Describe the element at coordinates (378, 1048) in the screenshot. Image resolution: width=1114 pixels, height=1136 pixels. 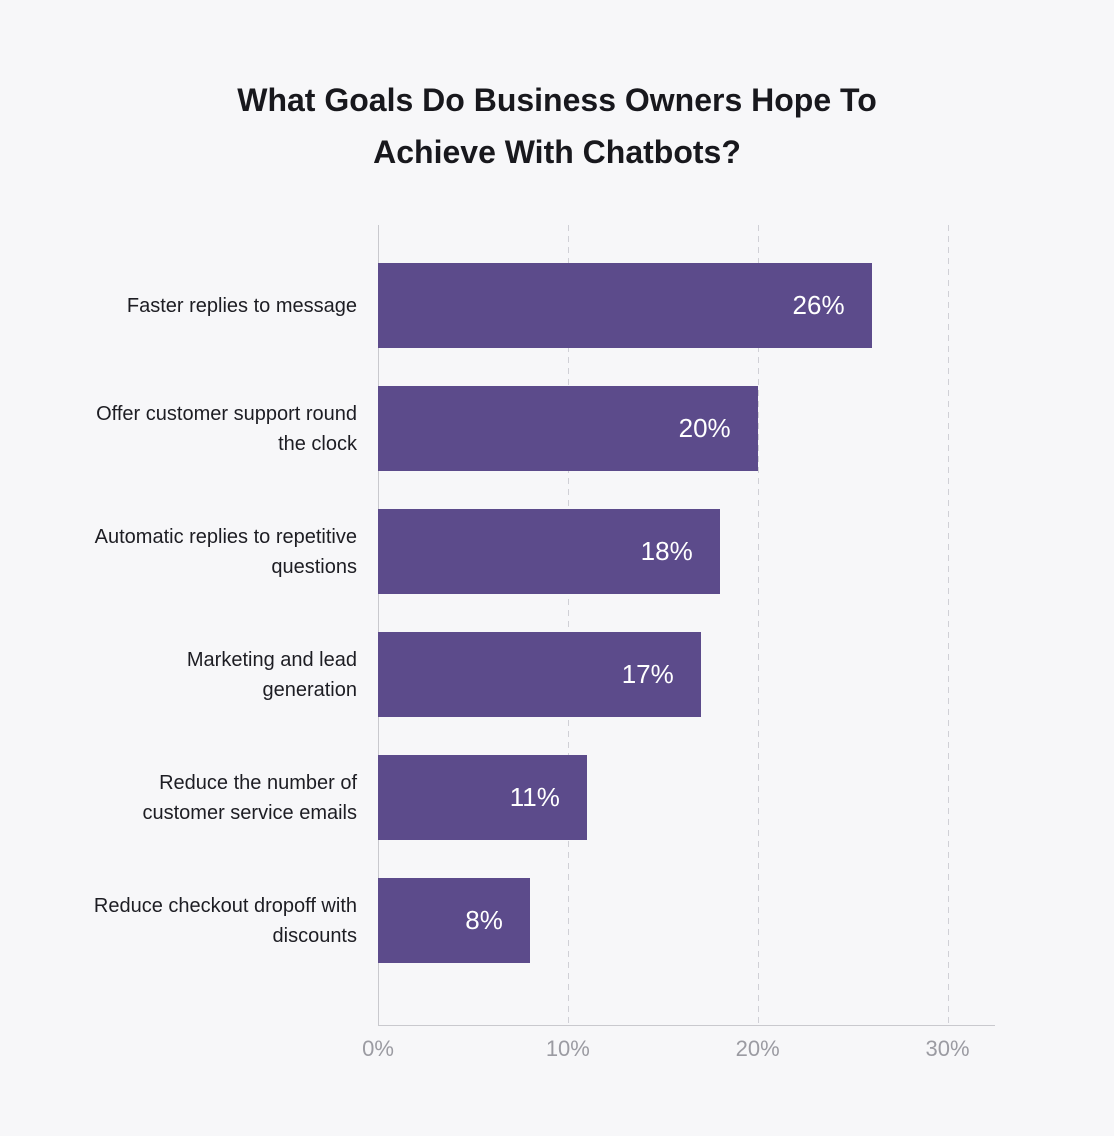
I see `x-tick-label: 0%` at that location.